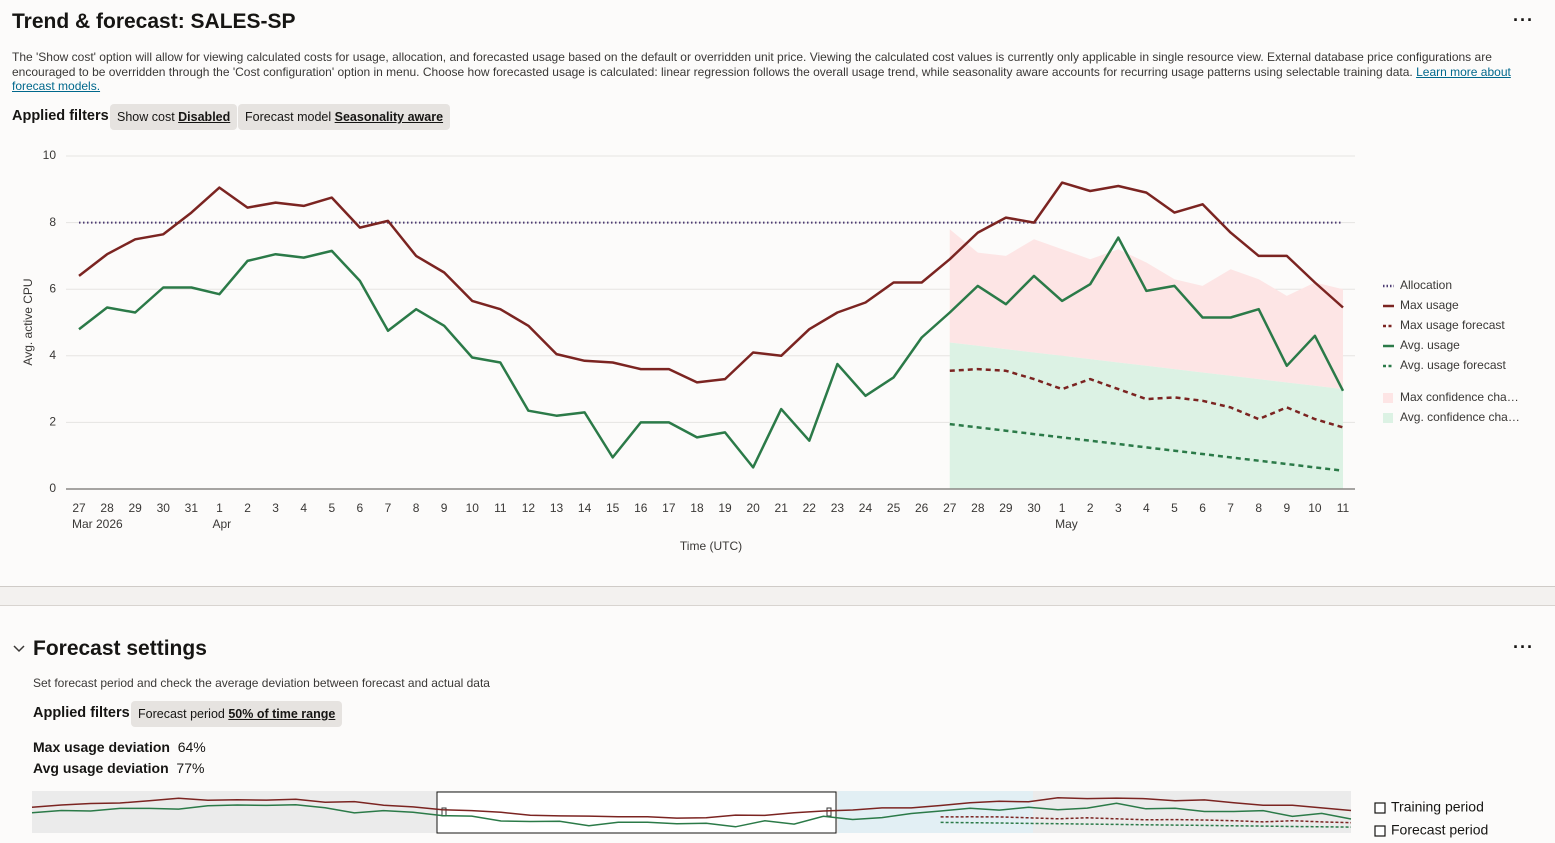 The width and height of the screenshot is (1555, 843). I want to click on x-tick-label: 25, so click(894, 508).